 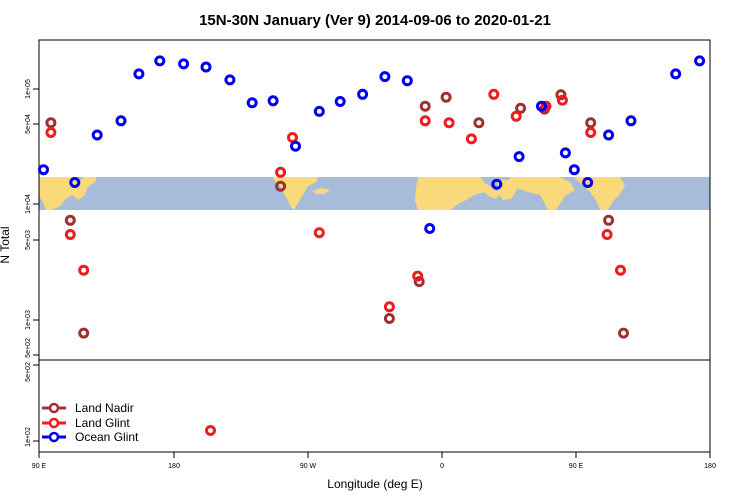 What do you see at coordinates (28, 320) in the screenshot?
I see `y-tick-label: 1e+03` at bounding box center [28, 320].